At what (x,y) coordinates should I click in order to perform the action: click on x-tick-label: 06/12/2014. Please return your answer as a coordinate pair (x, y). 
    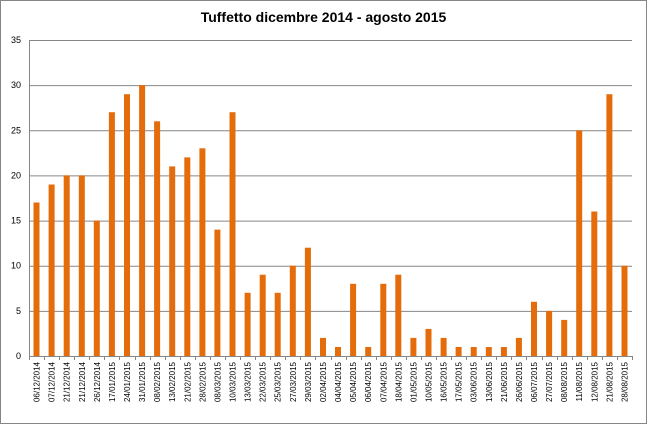
    Looking at the image, I should click on (37, 381).